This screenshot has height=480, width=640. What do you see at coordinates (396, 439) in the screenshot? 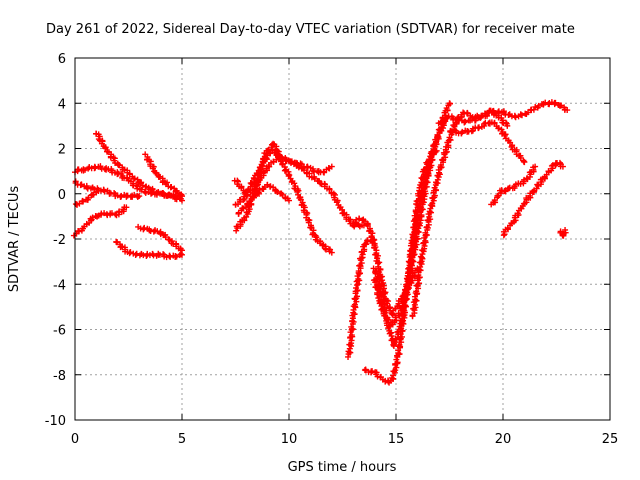
I see `x-tick-label: 15` at bounding box center [396, 439].